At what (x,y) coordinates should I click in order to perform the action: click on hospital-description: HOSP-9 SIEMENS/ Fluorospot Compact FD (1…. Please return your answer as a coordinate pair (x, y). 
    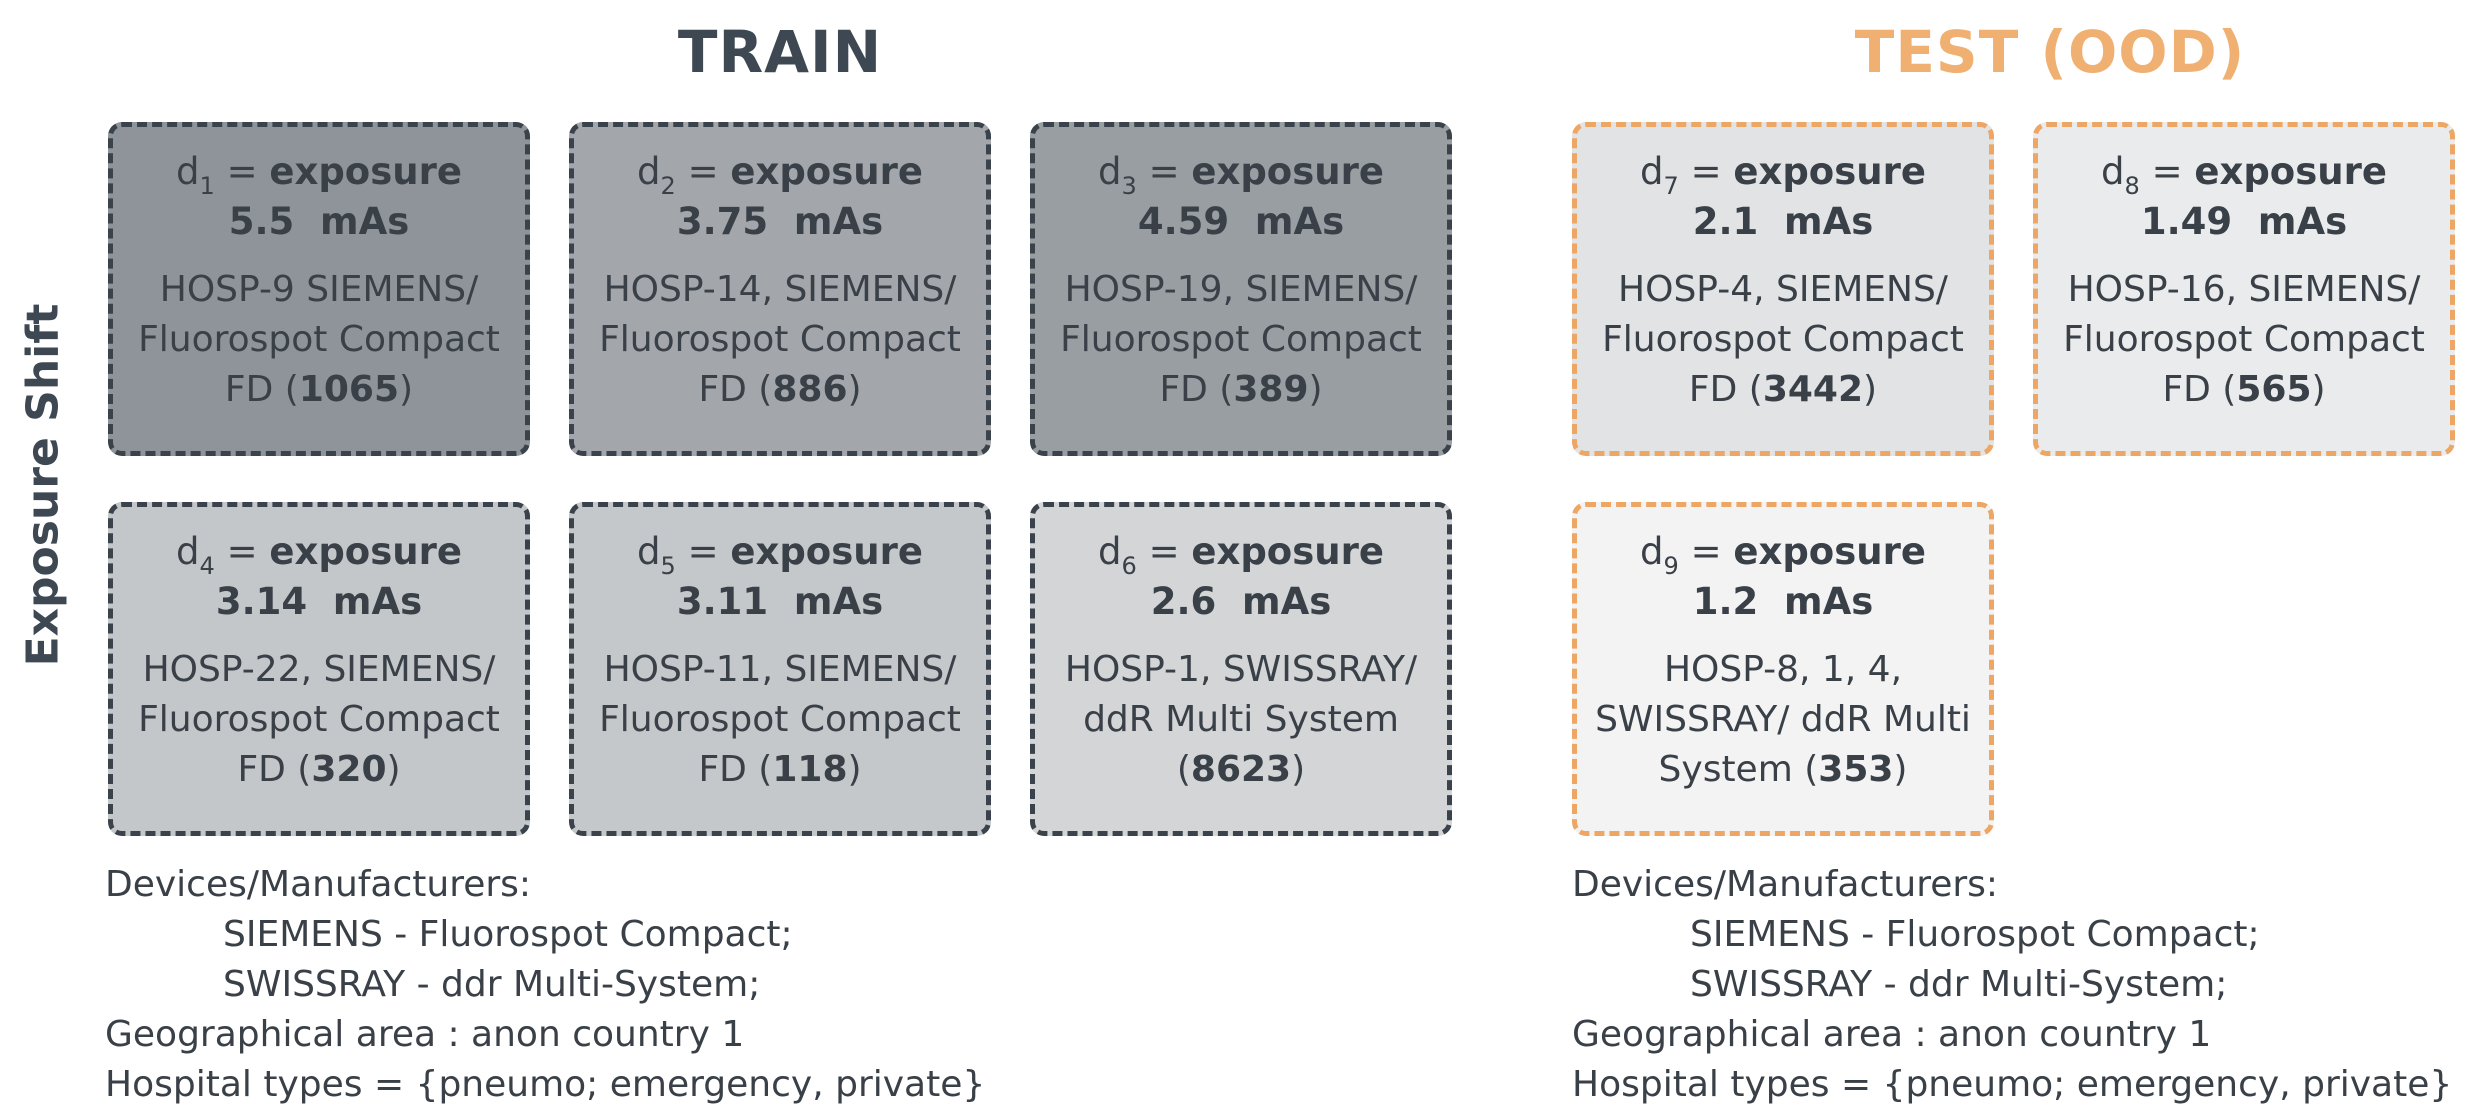
    Looking at the image, I should click on (319, 340).